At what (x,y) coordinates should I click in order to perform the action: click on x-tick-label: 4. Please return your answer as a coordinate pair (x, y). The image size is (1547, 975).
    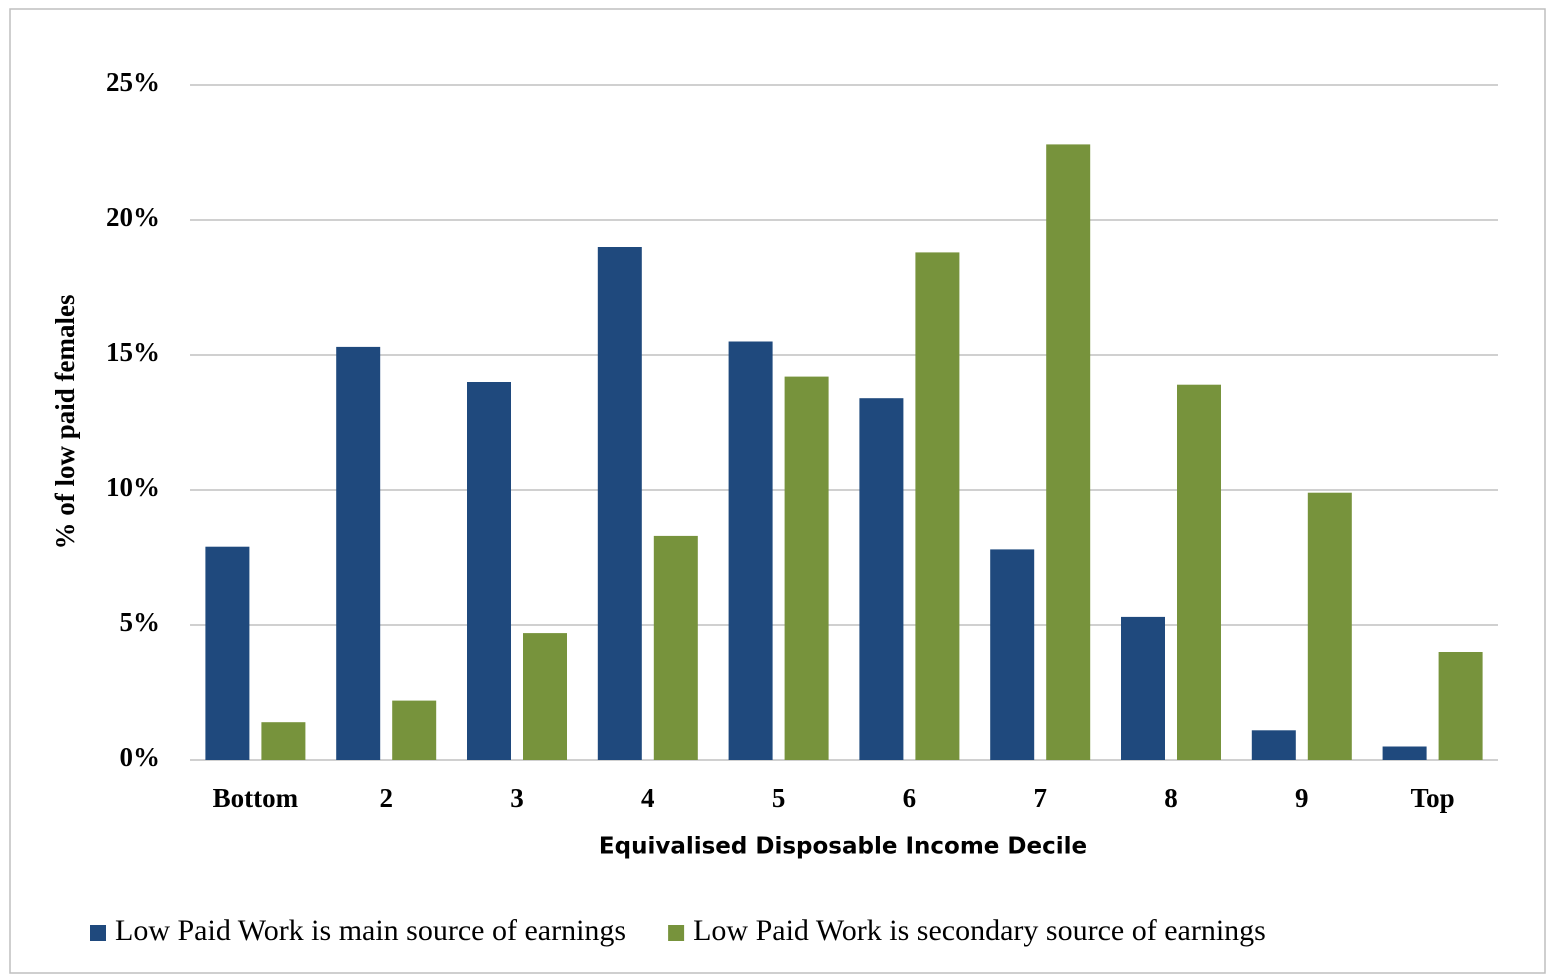
    Looking at the image, I should click on (648, 798).